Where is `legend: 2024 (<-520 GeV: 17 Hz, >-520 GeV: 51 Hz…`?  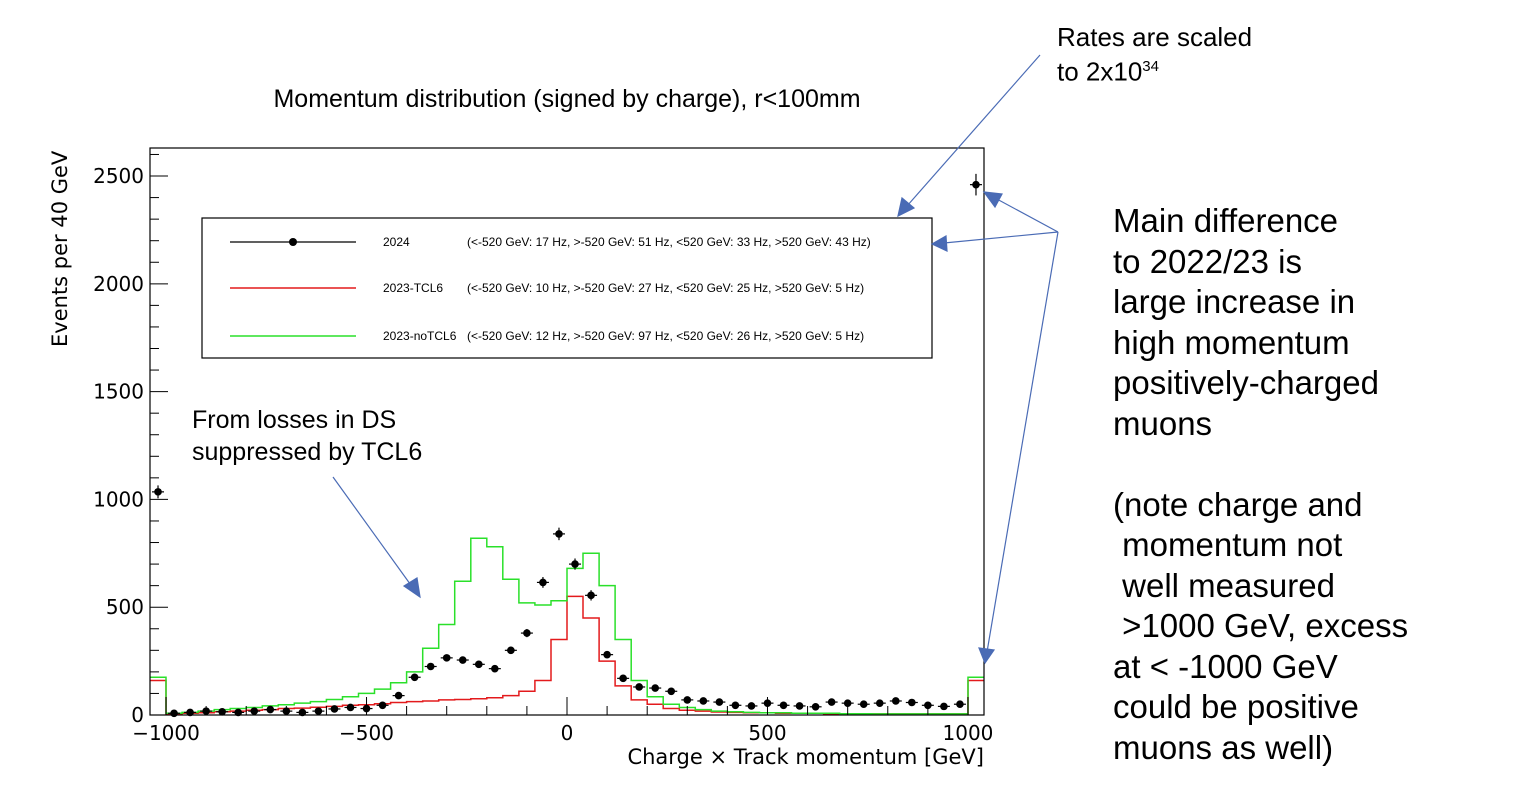 legend: 2024 (<-520 GeV: 17 Hz, >-520 GeV: 51 Hz… is located at coordinates (567, 288).